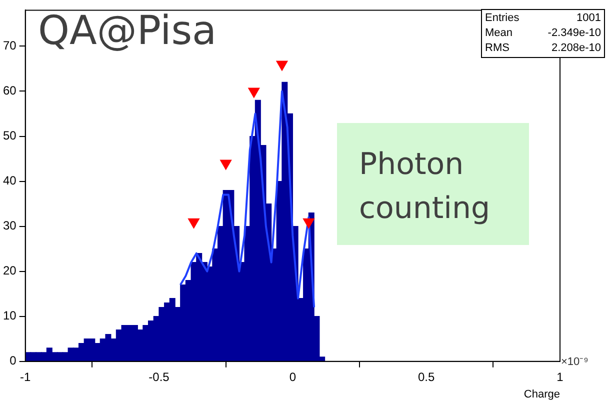 Image resolution: width=608 pixels, height=401 pixels. Describe the element at coordinates (9, 91) in the screenshot. I see `y-tick-label: 60` at that location.